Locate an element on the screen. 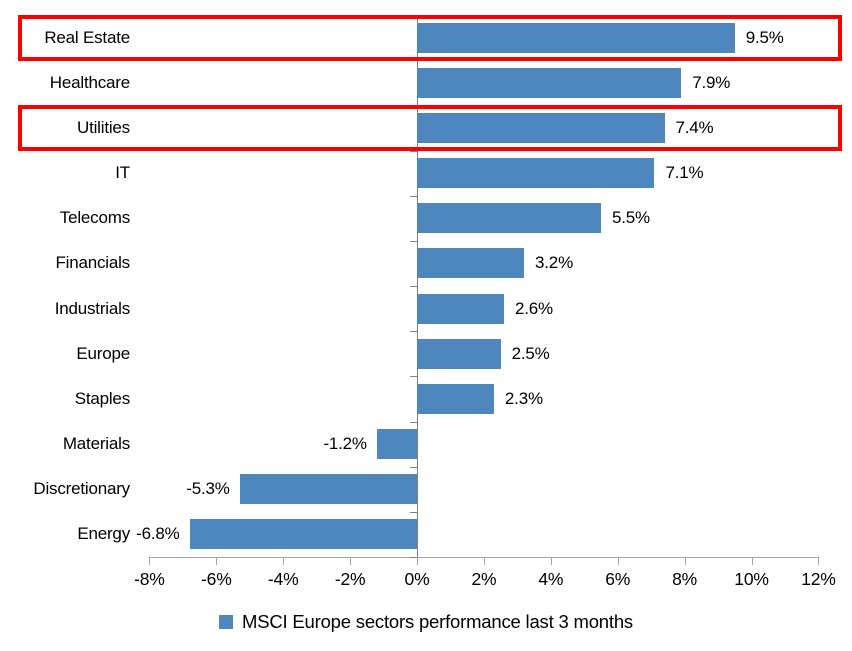 This screenshot has width=852, height=651. value-label: 9.5% is located at coordinates (764, 37).